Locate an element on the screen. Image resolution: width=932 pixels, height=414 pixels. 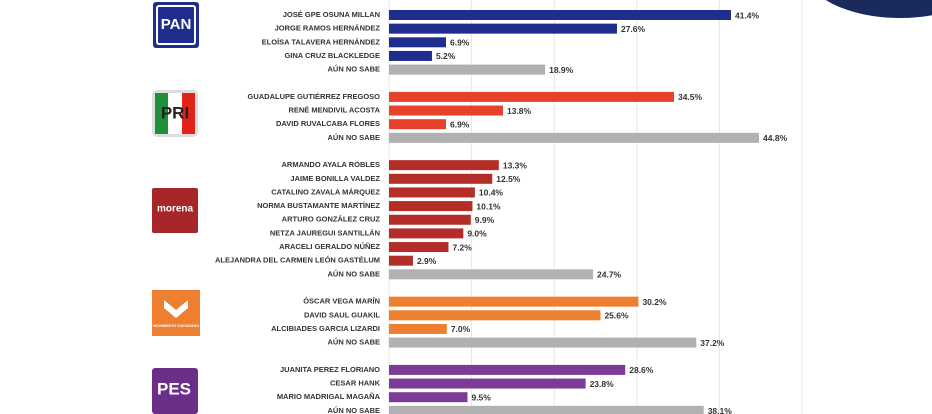
decoration is located at coordinates (878, 9).